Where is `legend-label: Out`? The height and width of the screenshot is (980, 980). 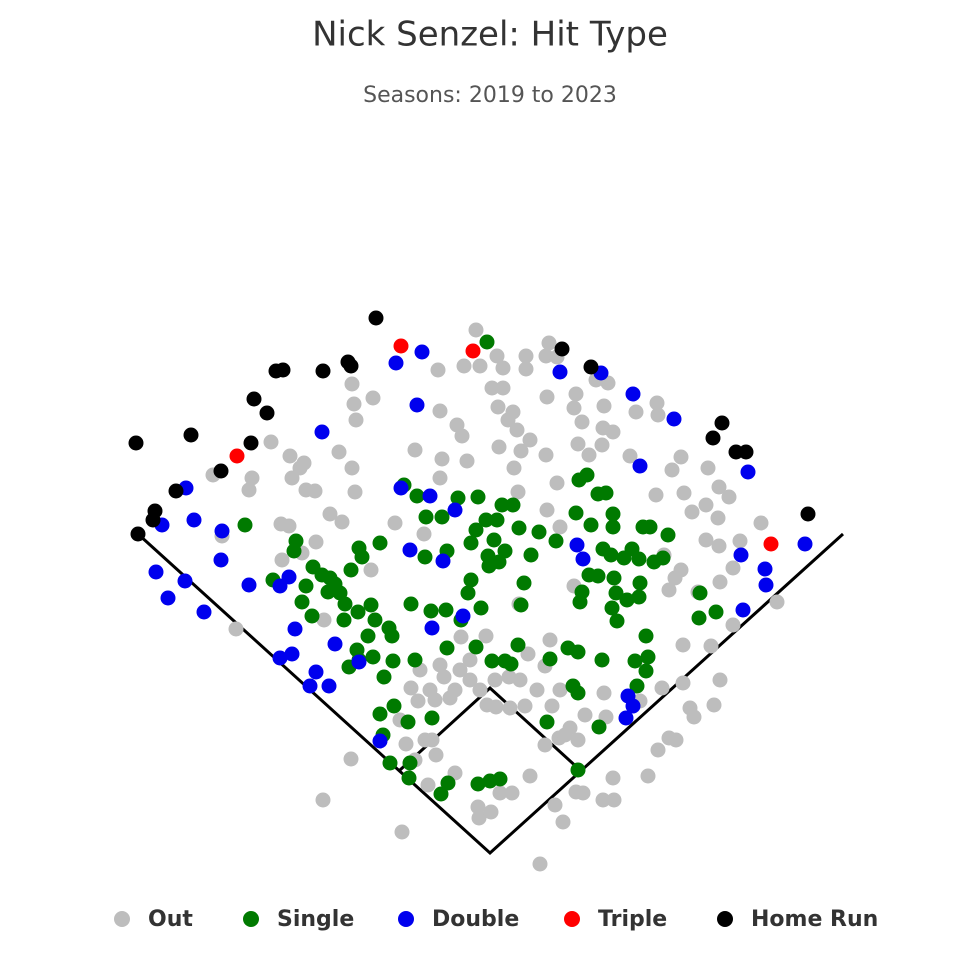 legend-label: Out is located at coordinates (170, 919).